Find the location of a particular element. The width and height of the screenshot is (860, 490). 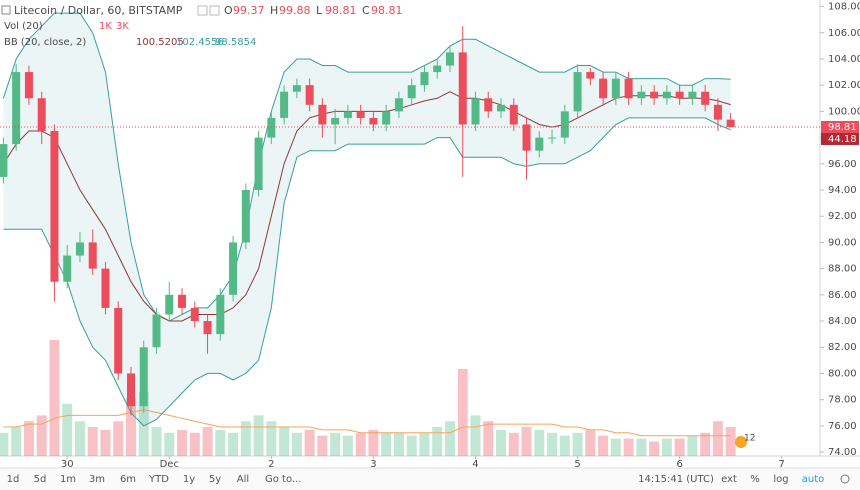

settings-button is located at coordinates (845, 479).